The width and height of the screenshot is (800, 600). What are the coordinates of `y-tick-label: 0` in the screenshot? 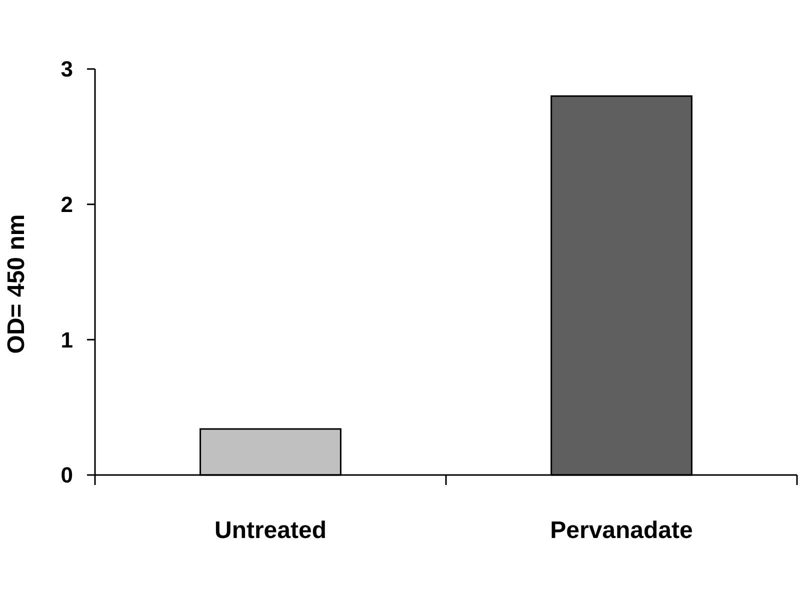 It's located at (66, 475).